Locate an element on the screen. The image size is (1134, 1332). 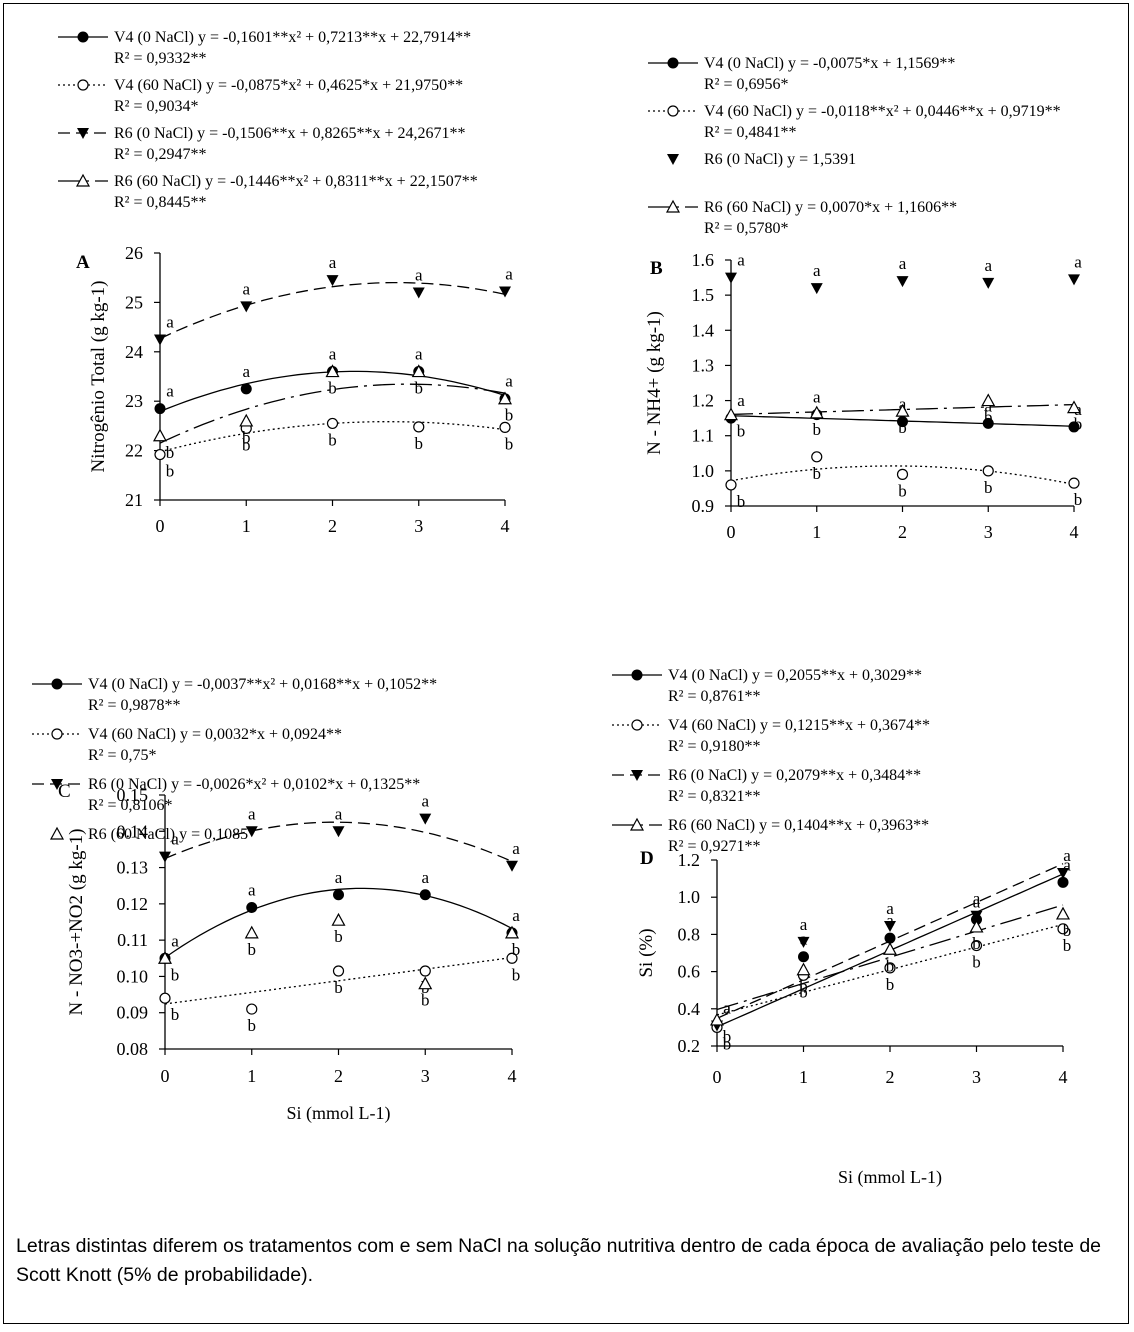
x-tick-label: 4 is located at coordinates (1063, 1077).